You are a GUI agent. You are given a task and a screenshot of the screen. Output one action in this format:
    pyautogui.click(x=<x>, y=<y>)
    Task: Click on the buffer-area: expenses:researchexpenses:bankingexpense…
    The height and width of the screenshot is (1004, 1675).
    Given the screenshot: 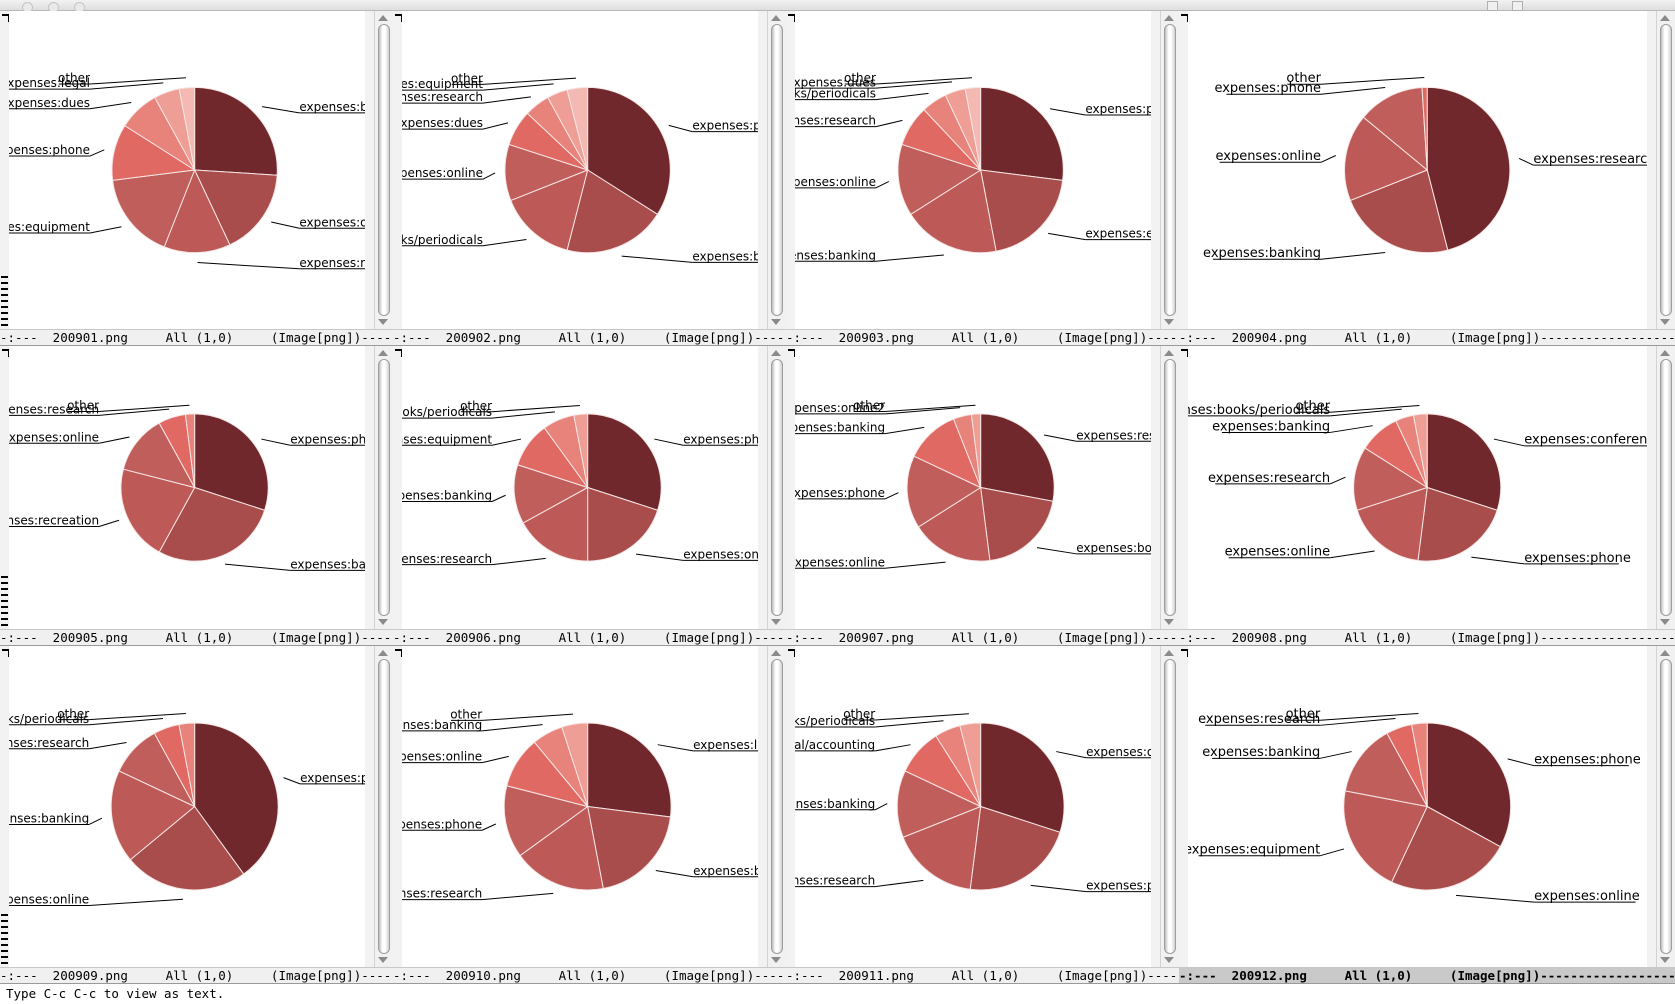 What is the action you would take?
    pyautogui.click(x=1427, y=170)
    